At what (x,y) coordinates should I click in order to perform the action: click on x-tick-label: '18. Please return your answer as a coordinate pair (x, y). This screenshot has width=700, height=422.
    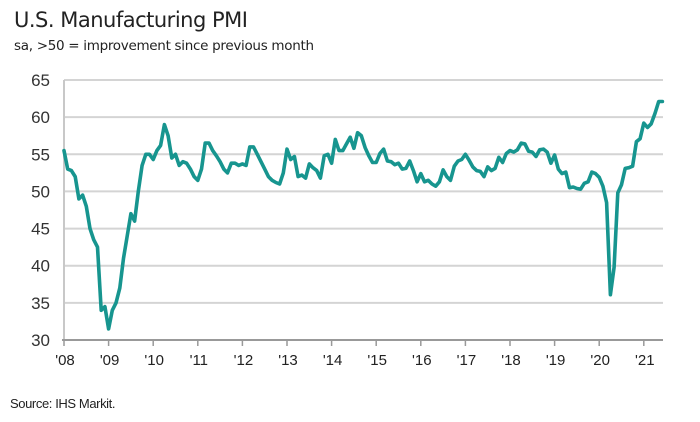
    Looking at the image, I should click on (511, 360).